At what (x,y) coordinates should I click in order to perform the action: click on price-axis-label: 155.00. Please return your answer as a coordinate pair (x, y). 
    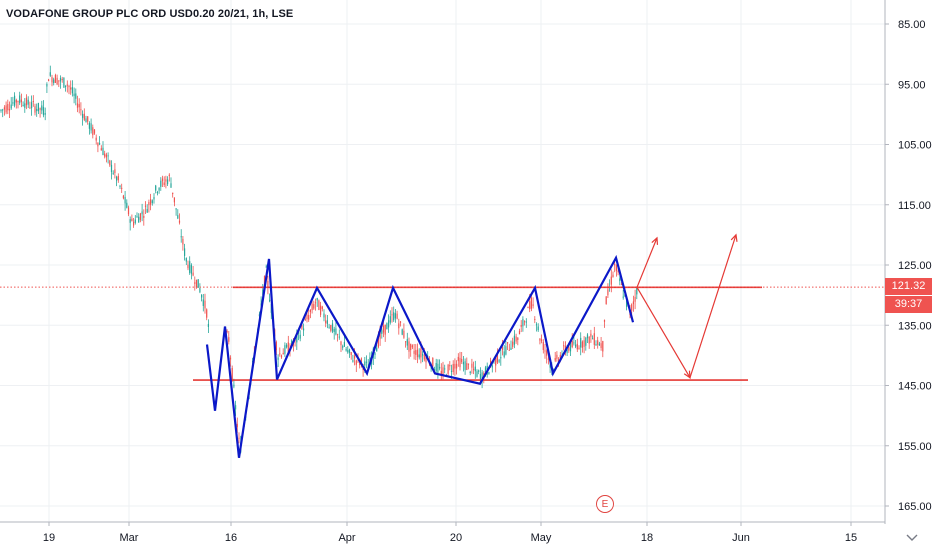
    Looking at the image, I should click on (915, 447).